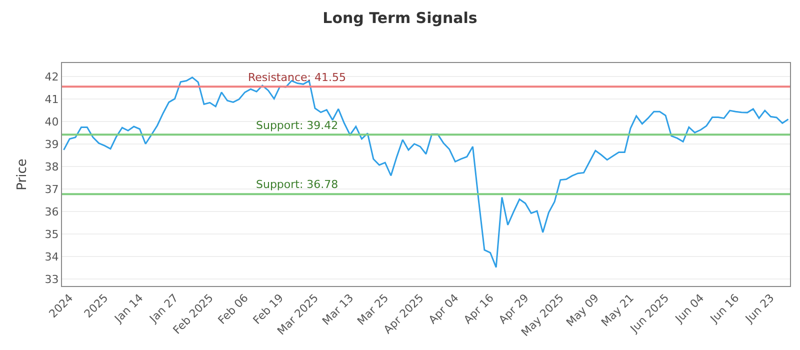  Describe the element at coordinates (128, 309) in the screenshot. I see `x-tick-label: Jan 14` at that location.